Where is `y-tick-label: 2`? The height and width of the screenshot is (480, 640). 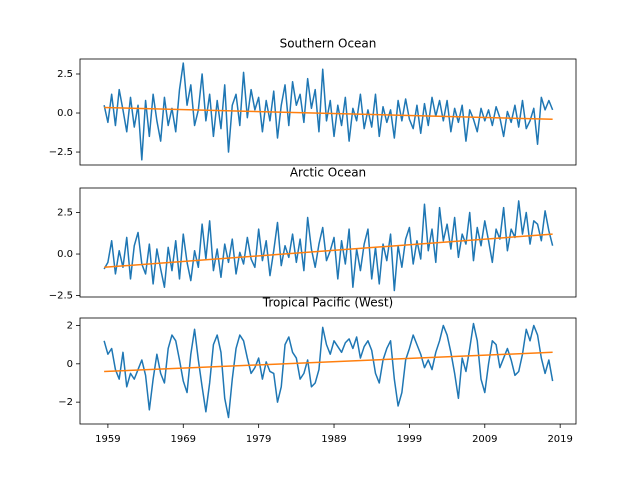 y-tick-label: 2 is located at coordinates (70, 325).